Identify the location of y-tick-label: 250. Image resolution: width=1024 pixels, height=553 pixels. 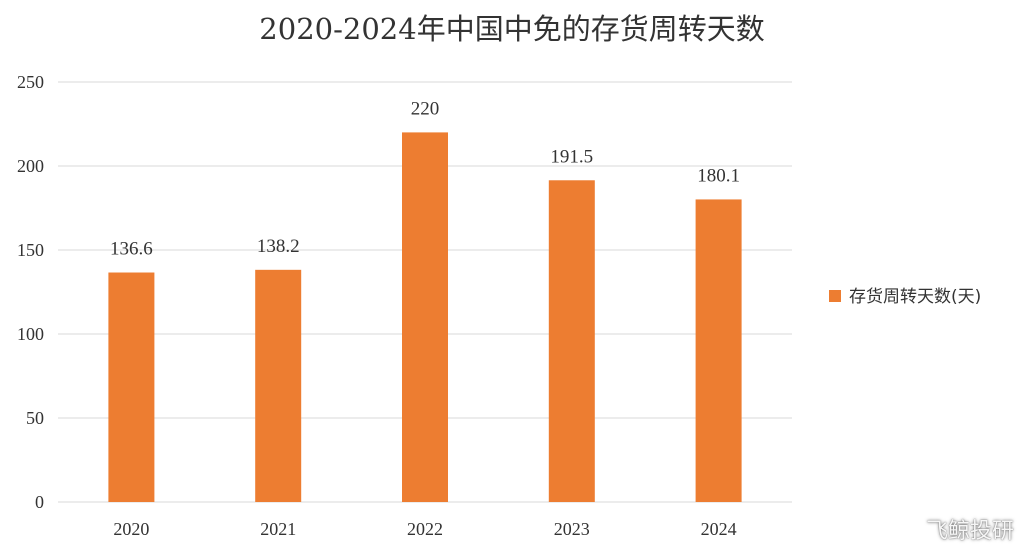
(30, 82).